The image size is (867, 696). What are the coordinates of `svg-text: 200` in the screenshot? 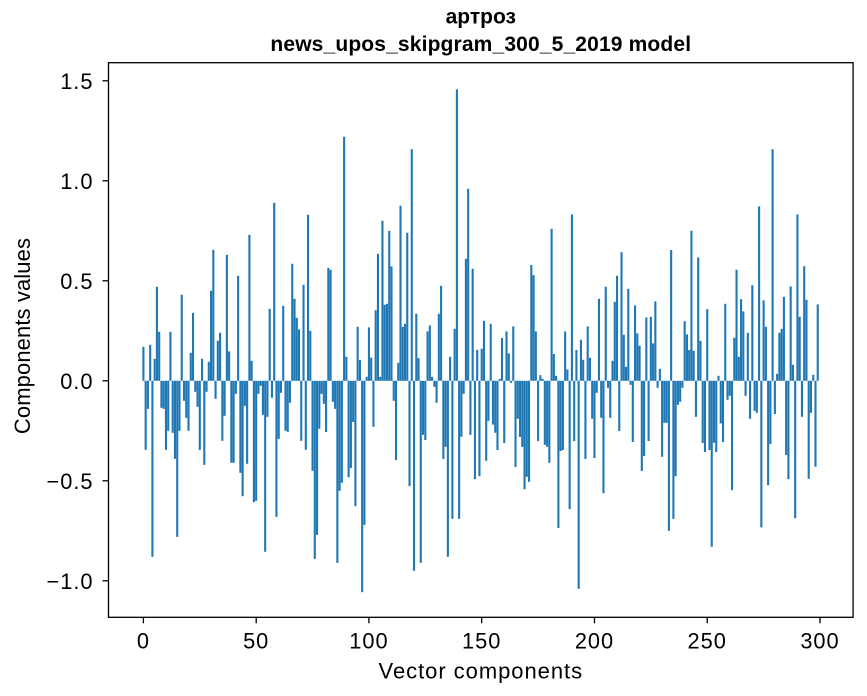 It's located at (594, 640).